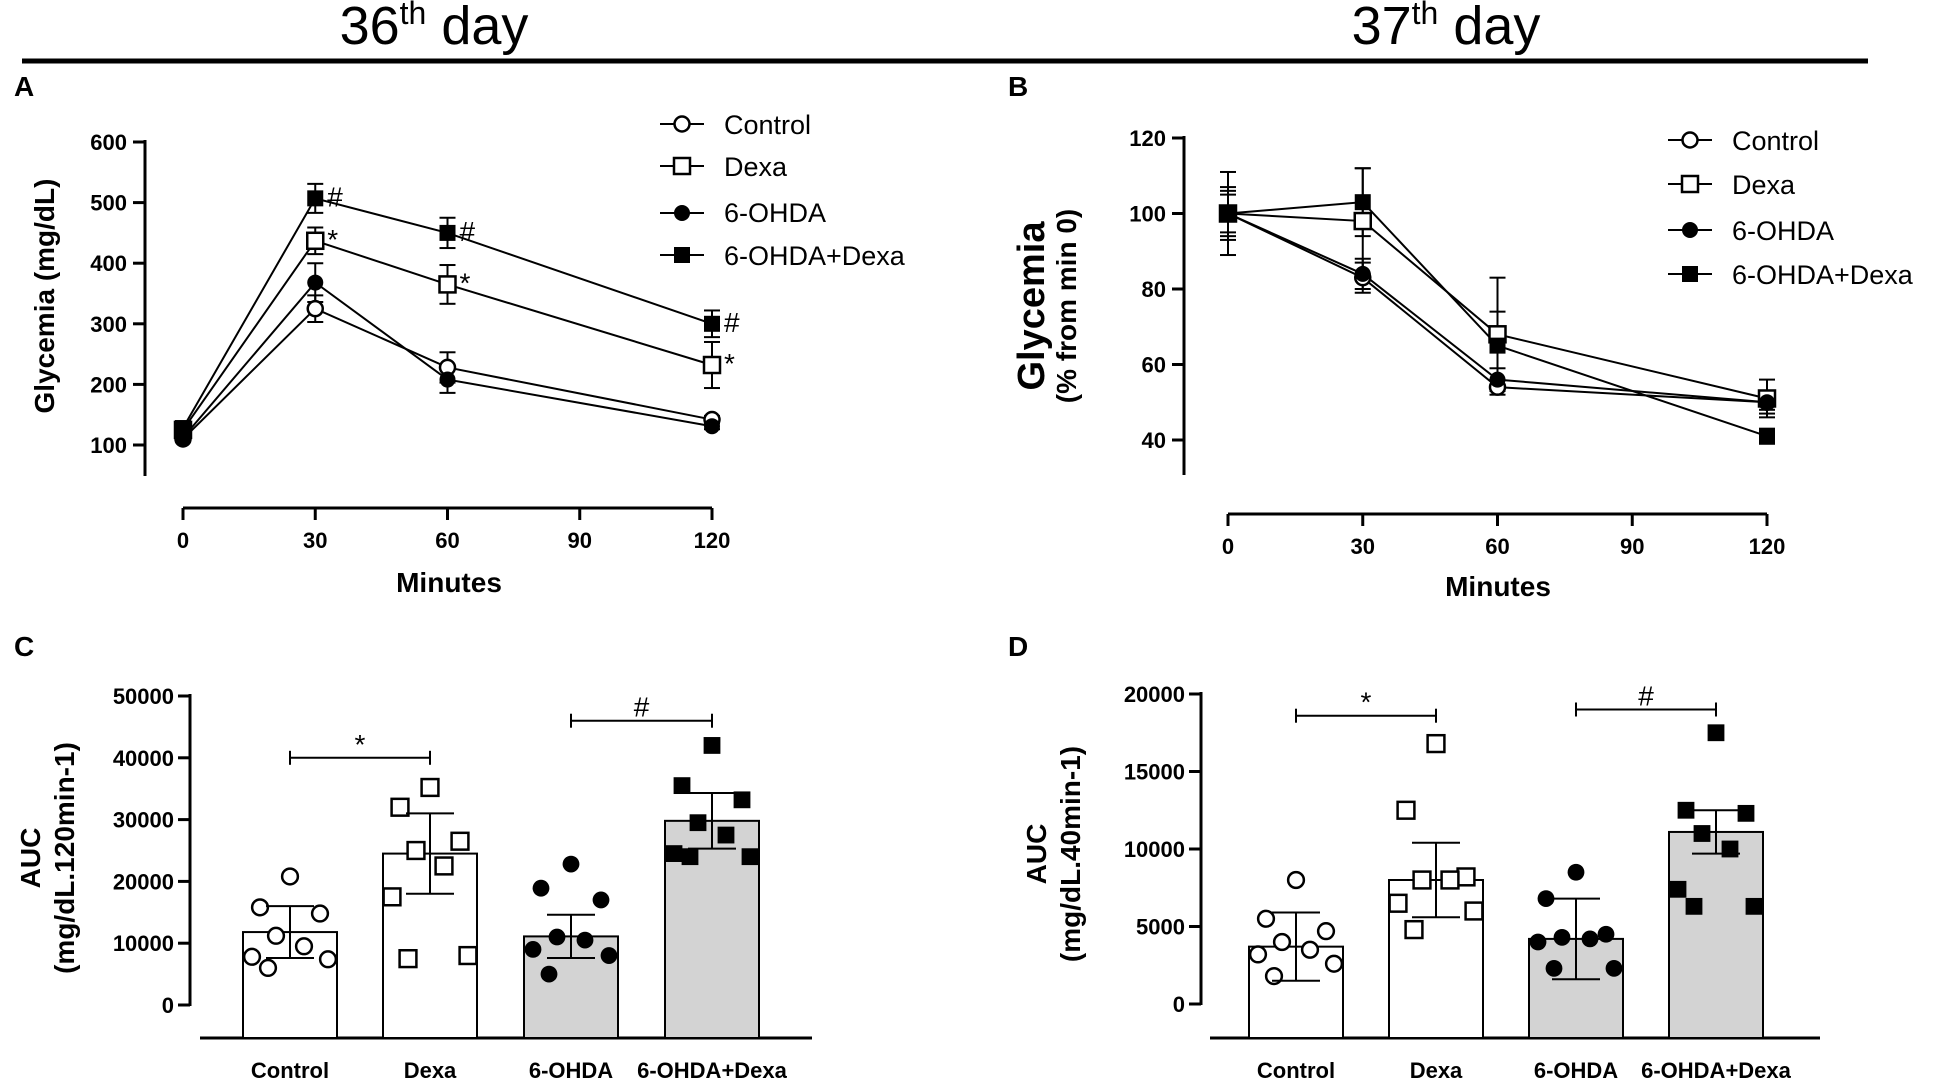 This screenshot has width=1950, height=1088. What do you see at coordinates (447, 373) in the screenshot?
I see `panel-a-line-control` at bounding box center [447, 373].